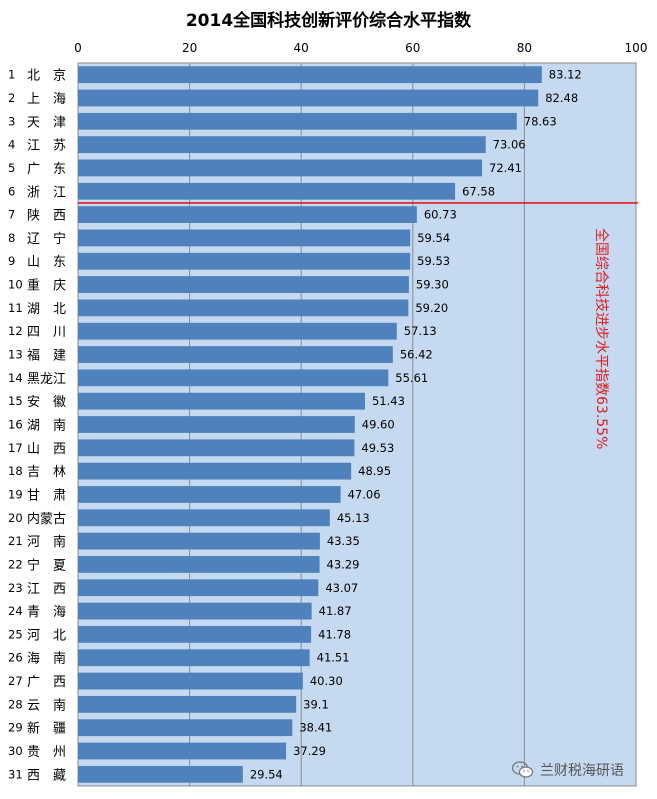 The height and width of the screenshot is (799, 657). I want to click on x-tick-label: 80, so click(524, 48).